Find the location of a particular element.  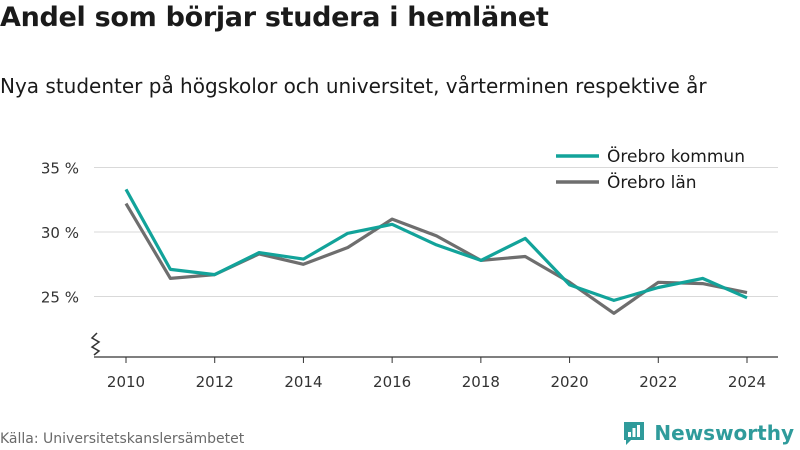

y-tick-label: 30 % is located at coordinates (60, 233).